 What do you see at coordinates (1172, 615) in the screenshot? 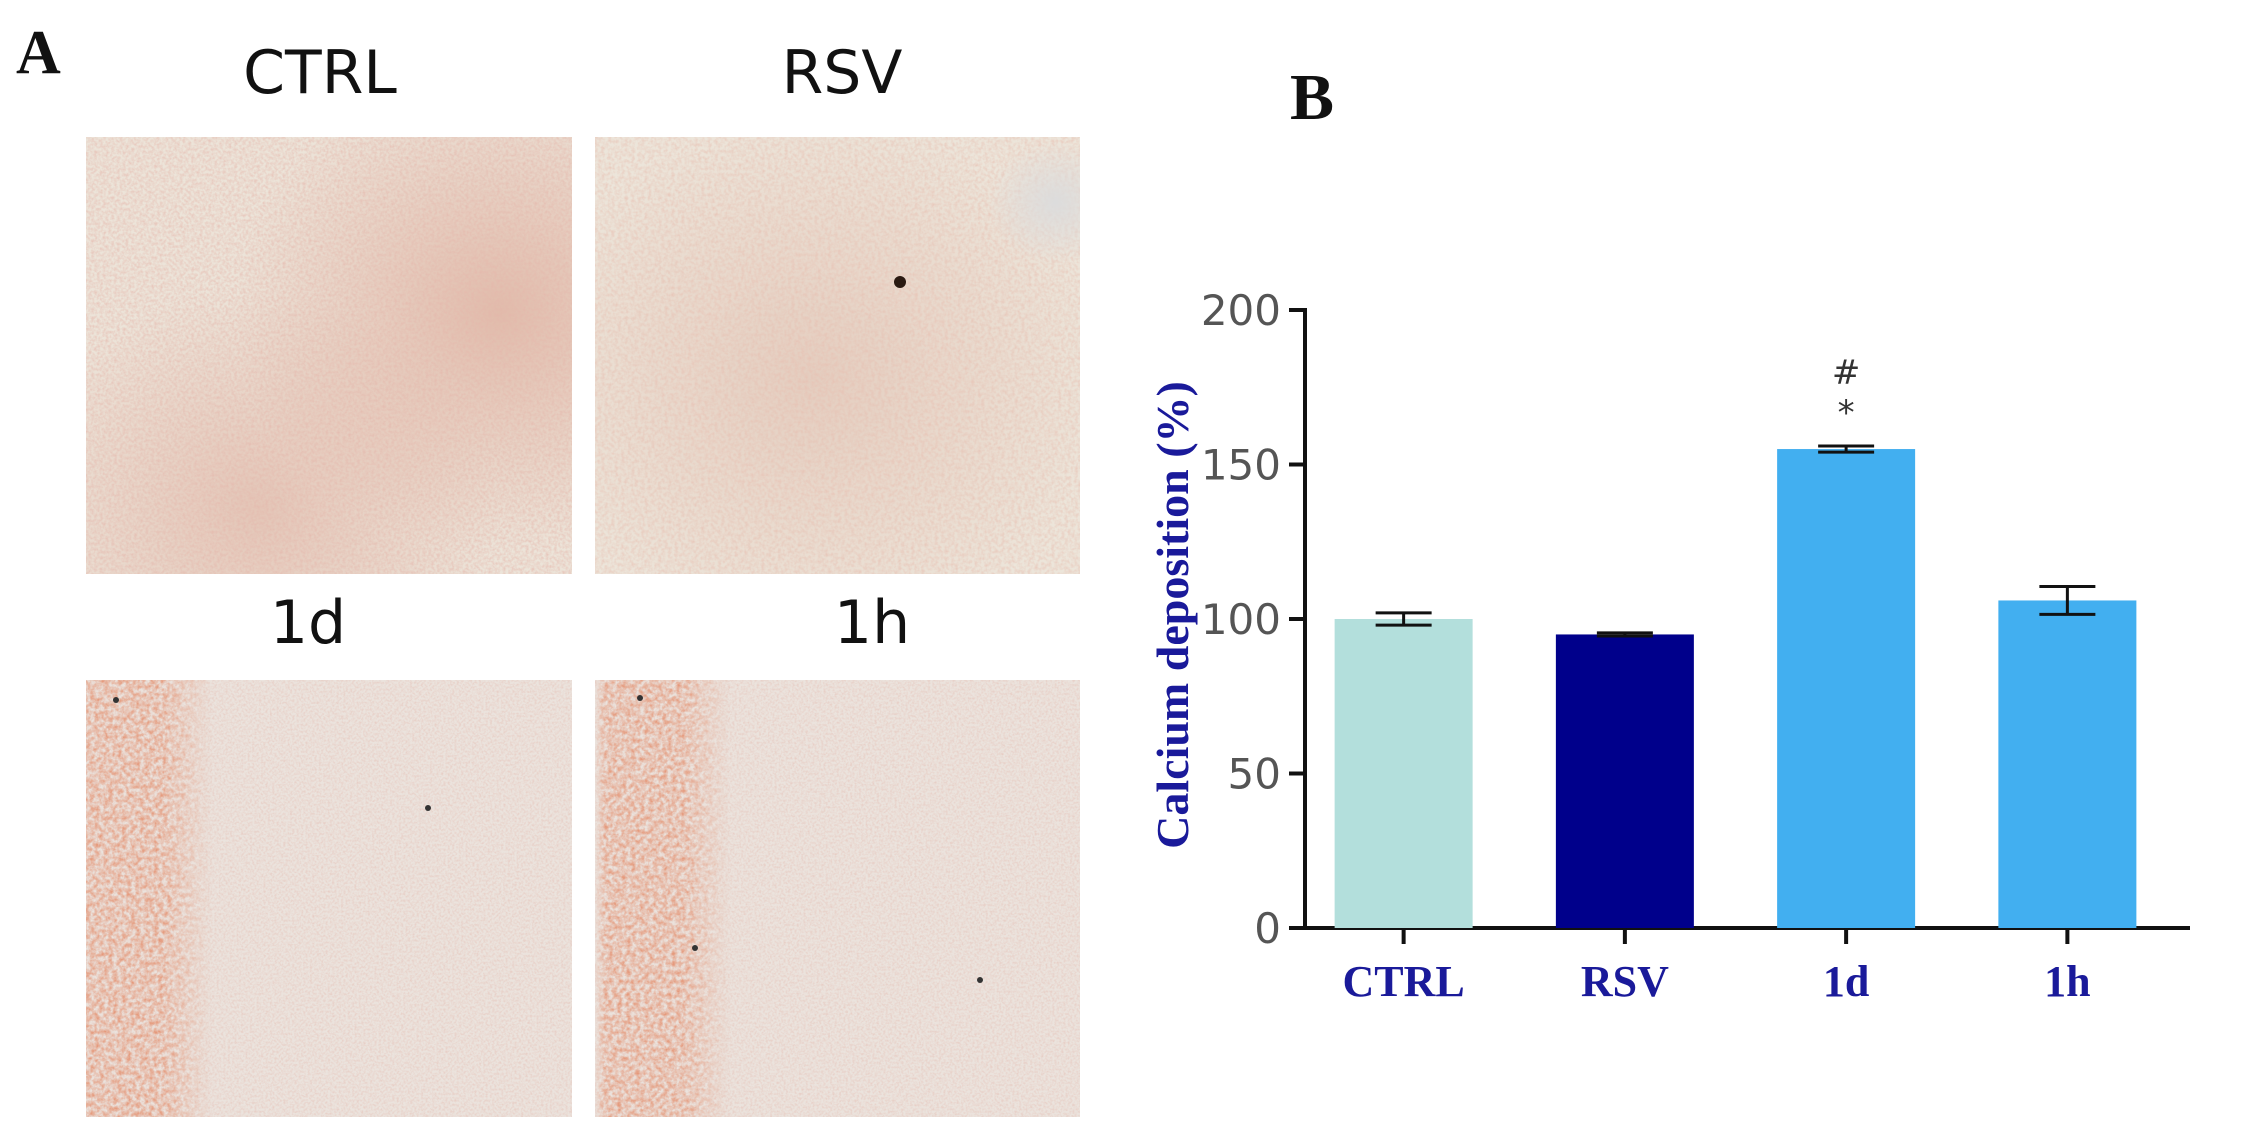
I see `y-axis-label: Calcium deposition (%)` at bounding box center [1172, 615].